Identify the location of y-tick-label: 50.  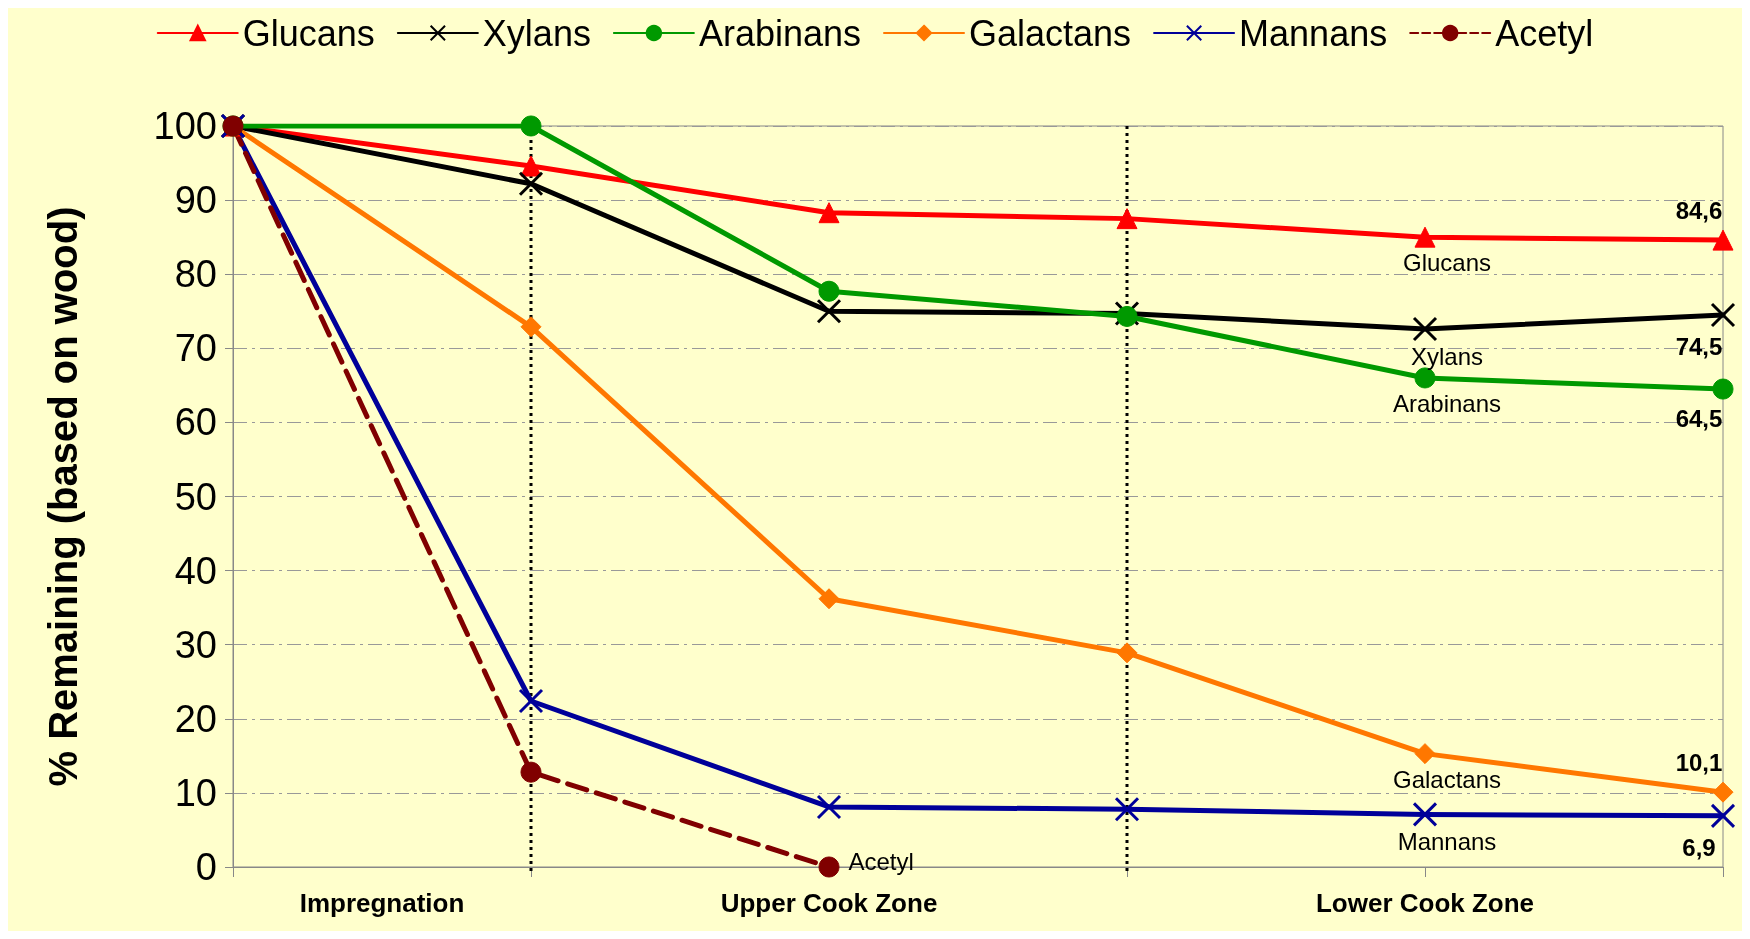
(195, 496).